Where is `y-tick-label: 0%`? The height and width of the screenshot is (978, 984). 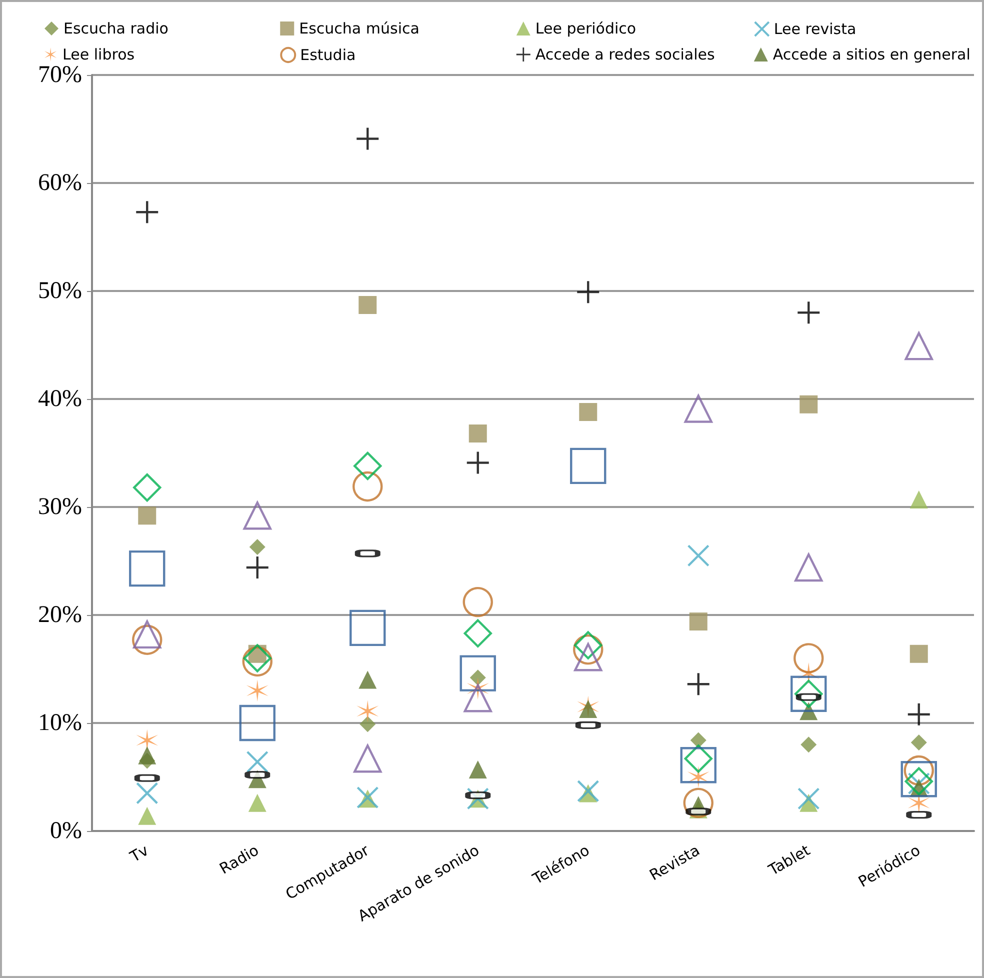 y-tick-label: 0% is located at coordinates (66, 831).